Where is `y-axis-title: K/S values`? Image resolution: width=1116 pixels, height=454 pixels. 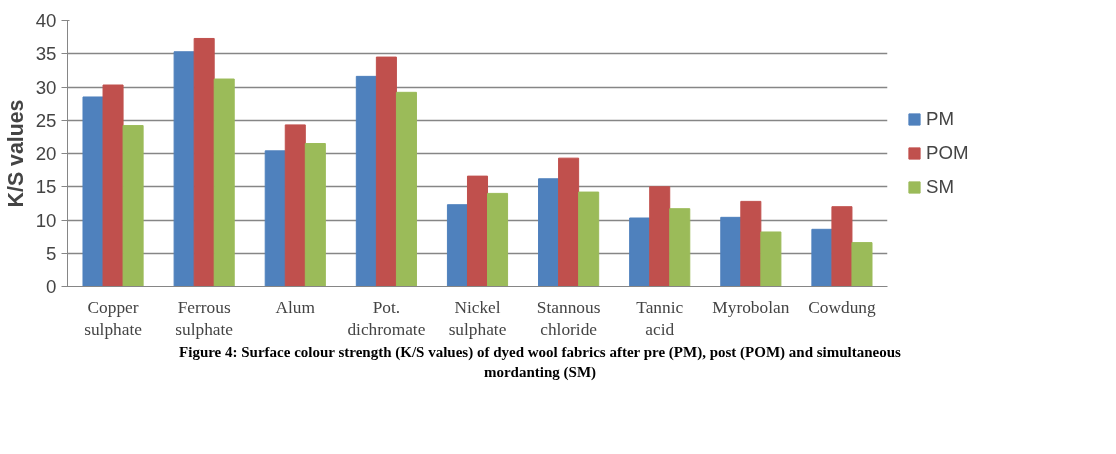
y-axis-title: K/S values is located at coordinates (15, 153).